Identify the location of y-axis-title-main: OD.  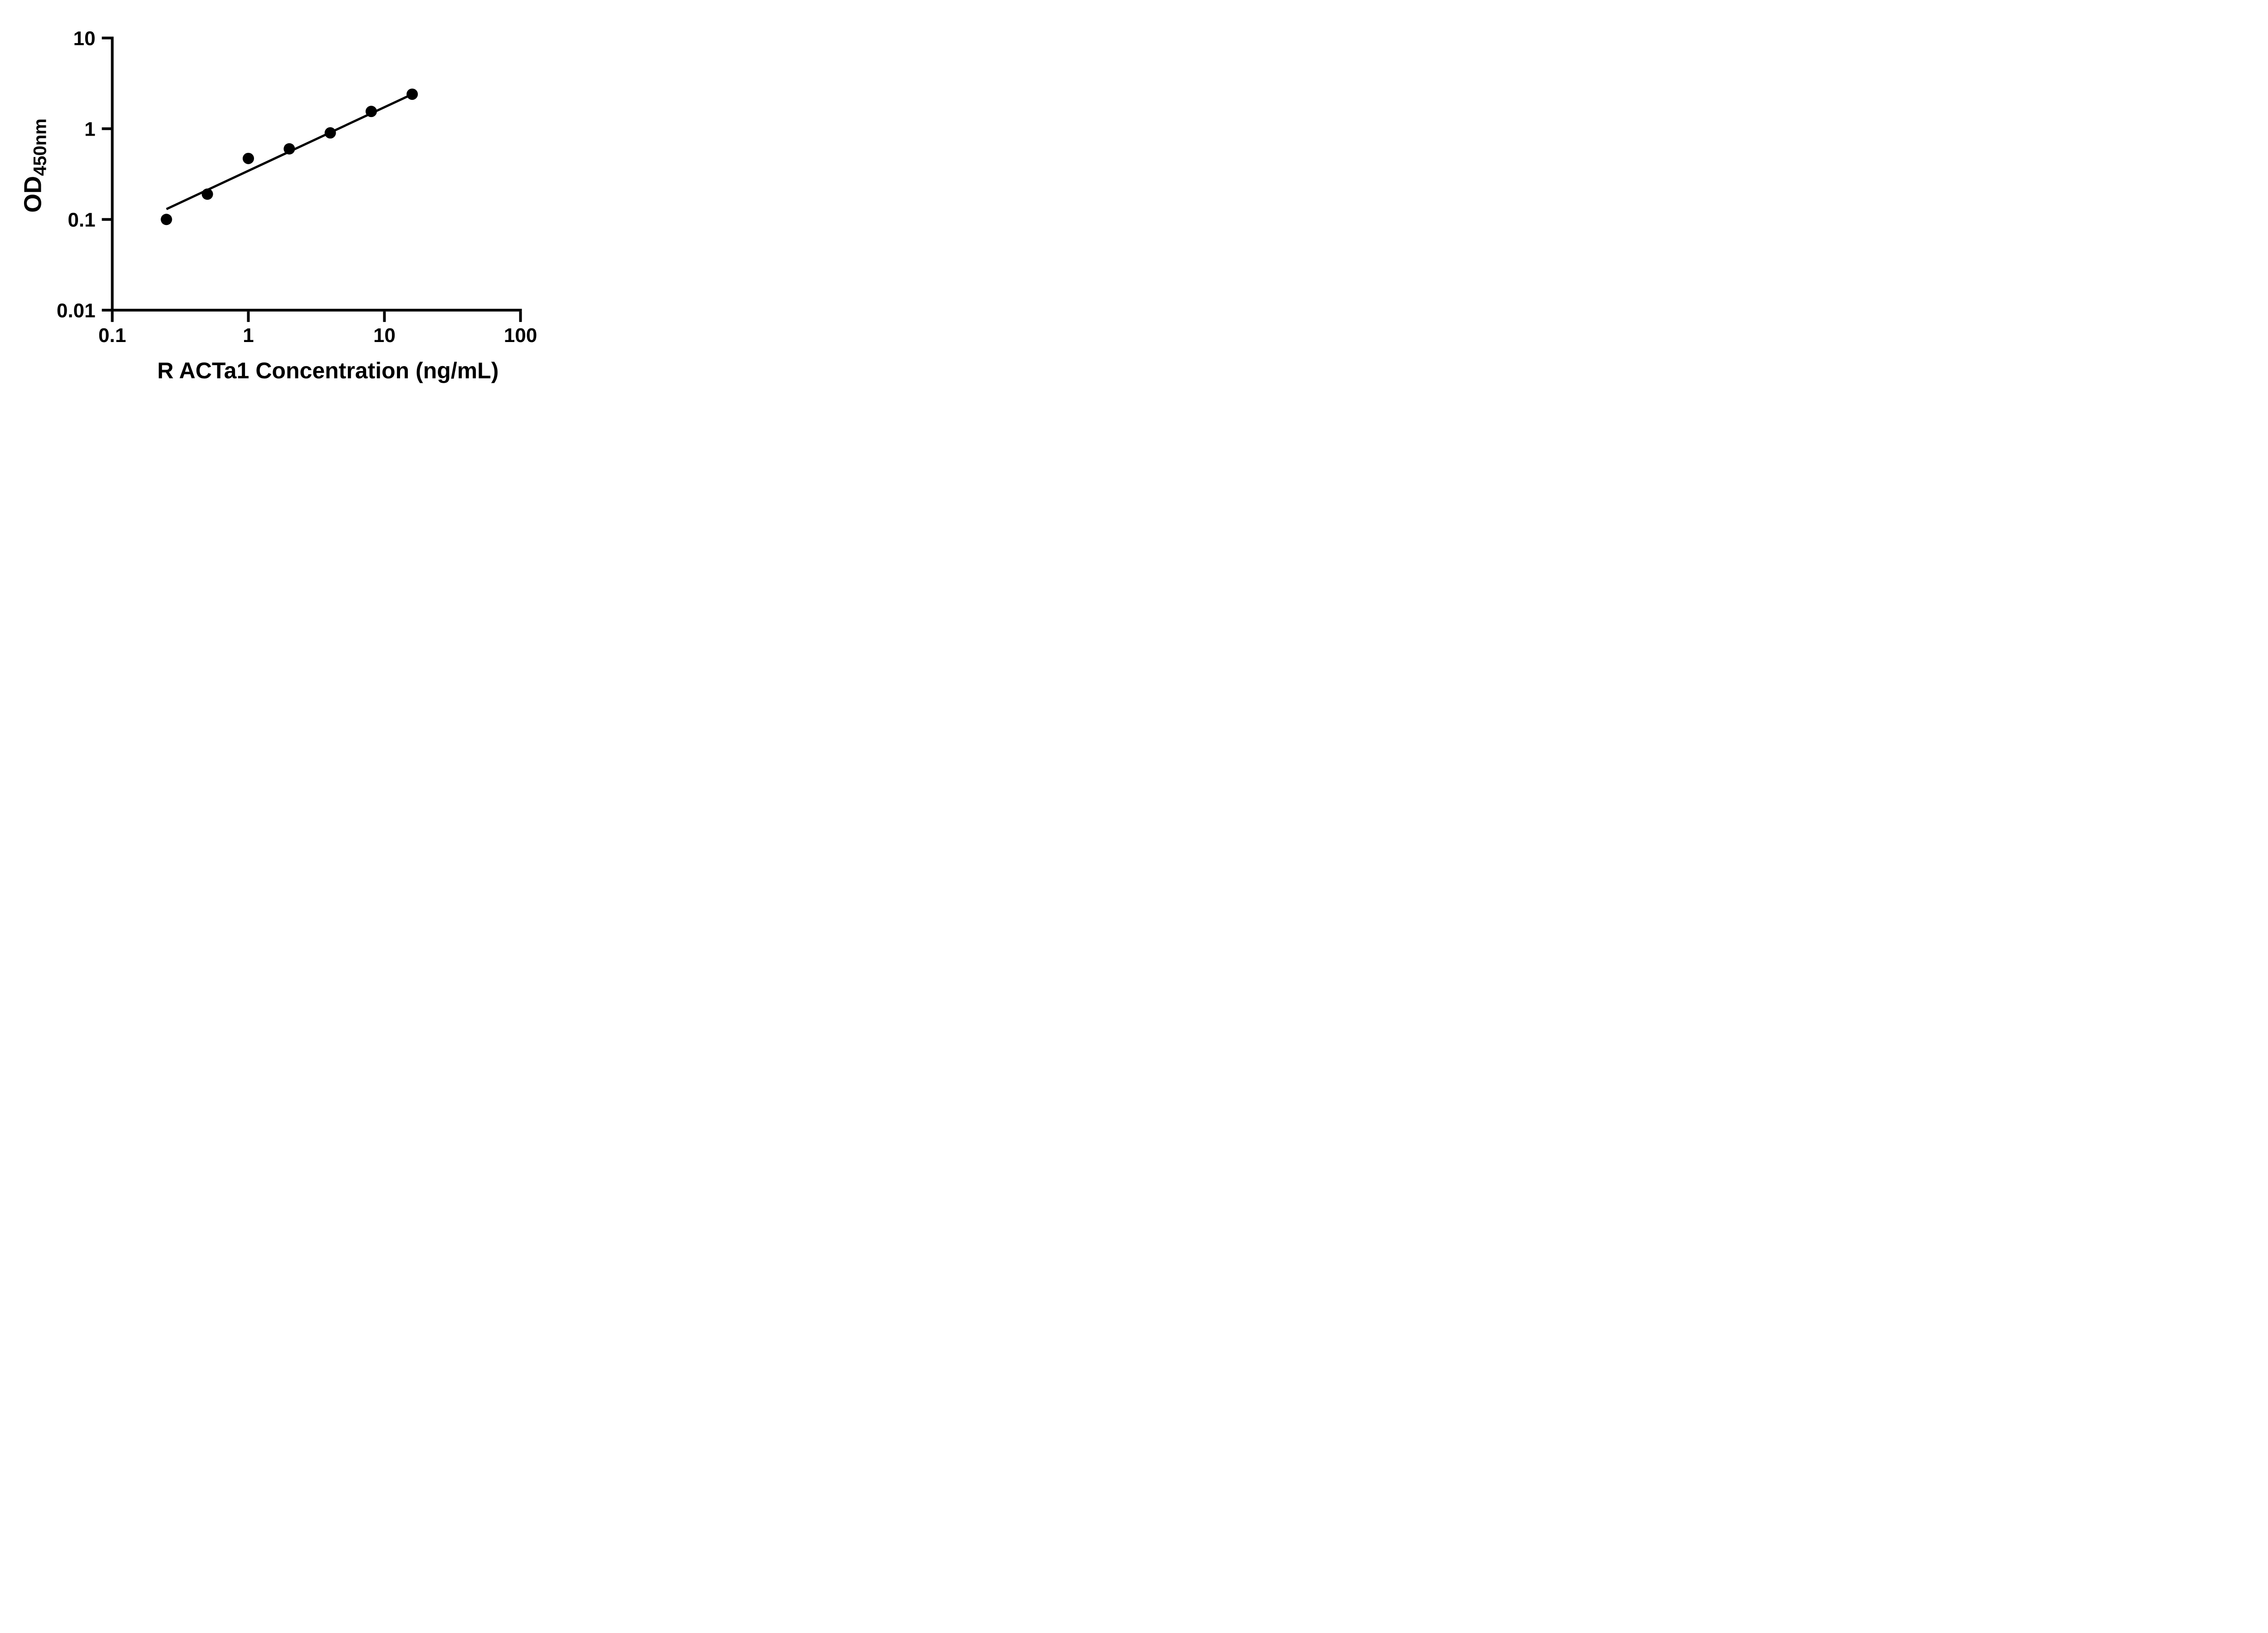
(33, 194).